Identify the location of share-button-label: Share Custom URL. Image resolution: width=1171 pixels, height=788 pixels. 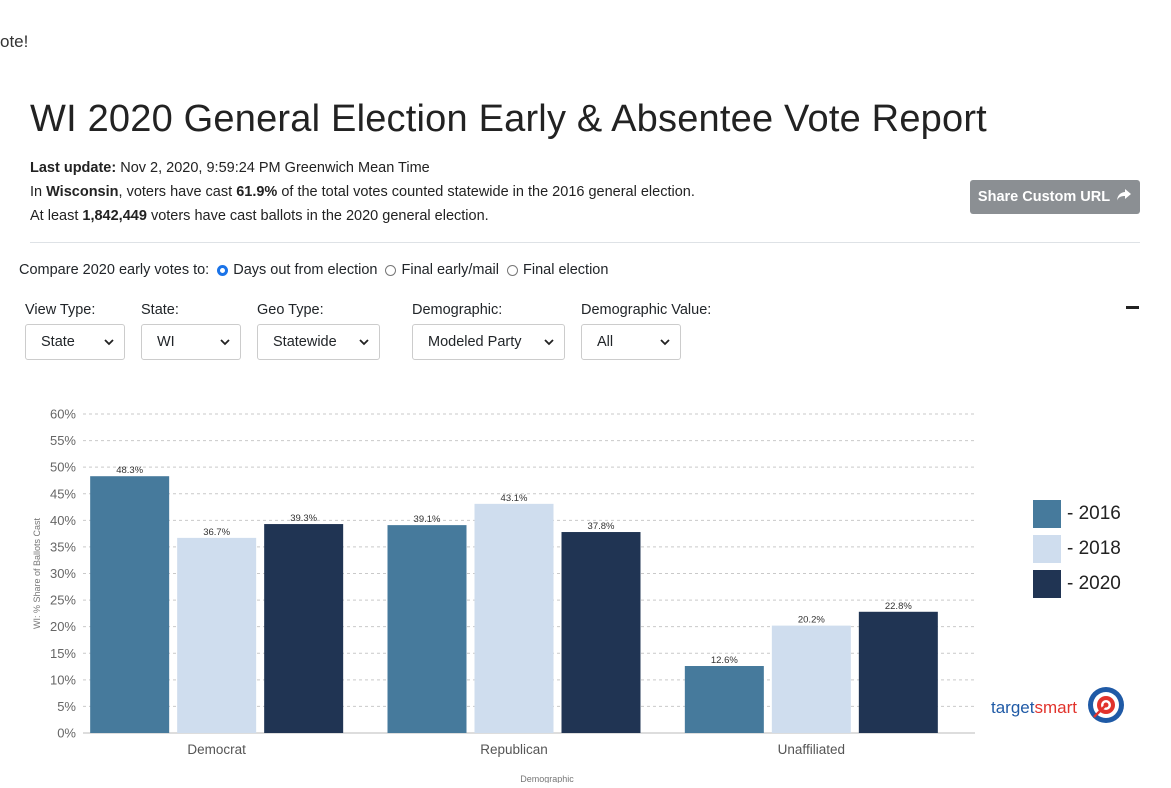
(1044, 197).